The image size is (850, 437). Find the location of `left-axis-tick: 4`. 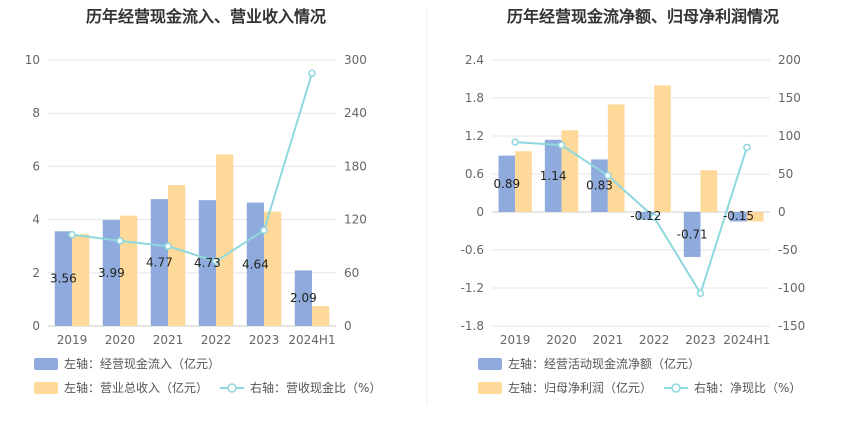

left-axis-tick: 4 is located at coordinates (36, 220).